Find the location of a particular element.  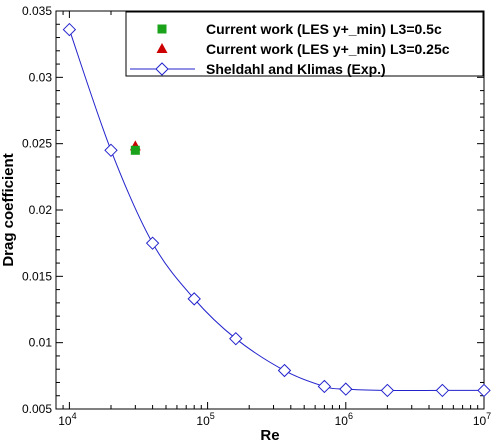

legend-box is located at coordinates (304, 44).